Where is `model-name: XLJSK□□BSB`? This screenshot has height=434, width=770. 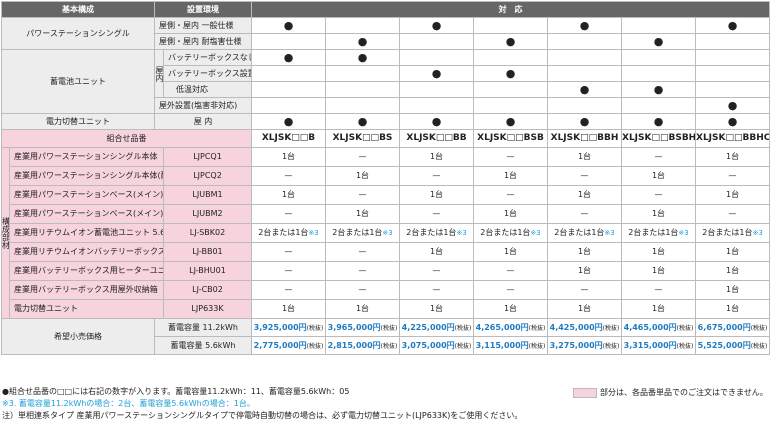
model-name: XLJSK□□BSB is located at coordinates (510, 138).